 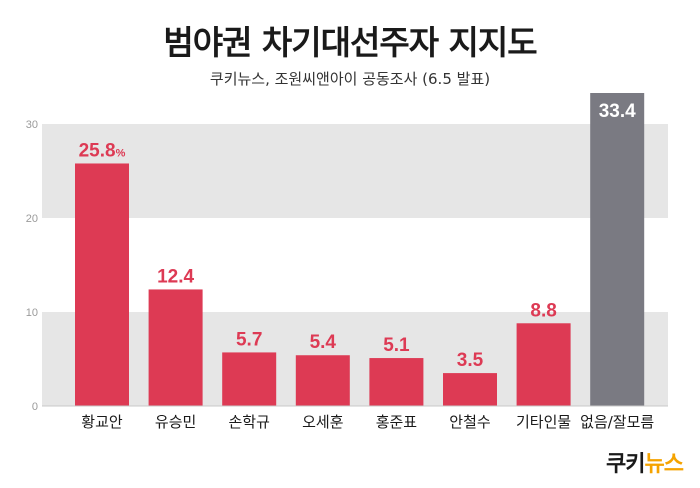 I want to click on category-label: 손학규, so click(x=248, y=422).